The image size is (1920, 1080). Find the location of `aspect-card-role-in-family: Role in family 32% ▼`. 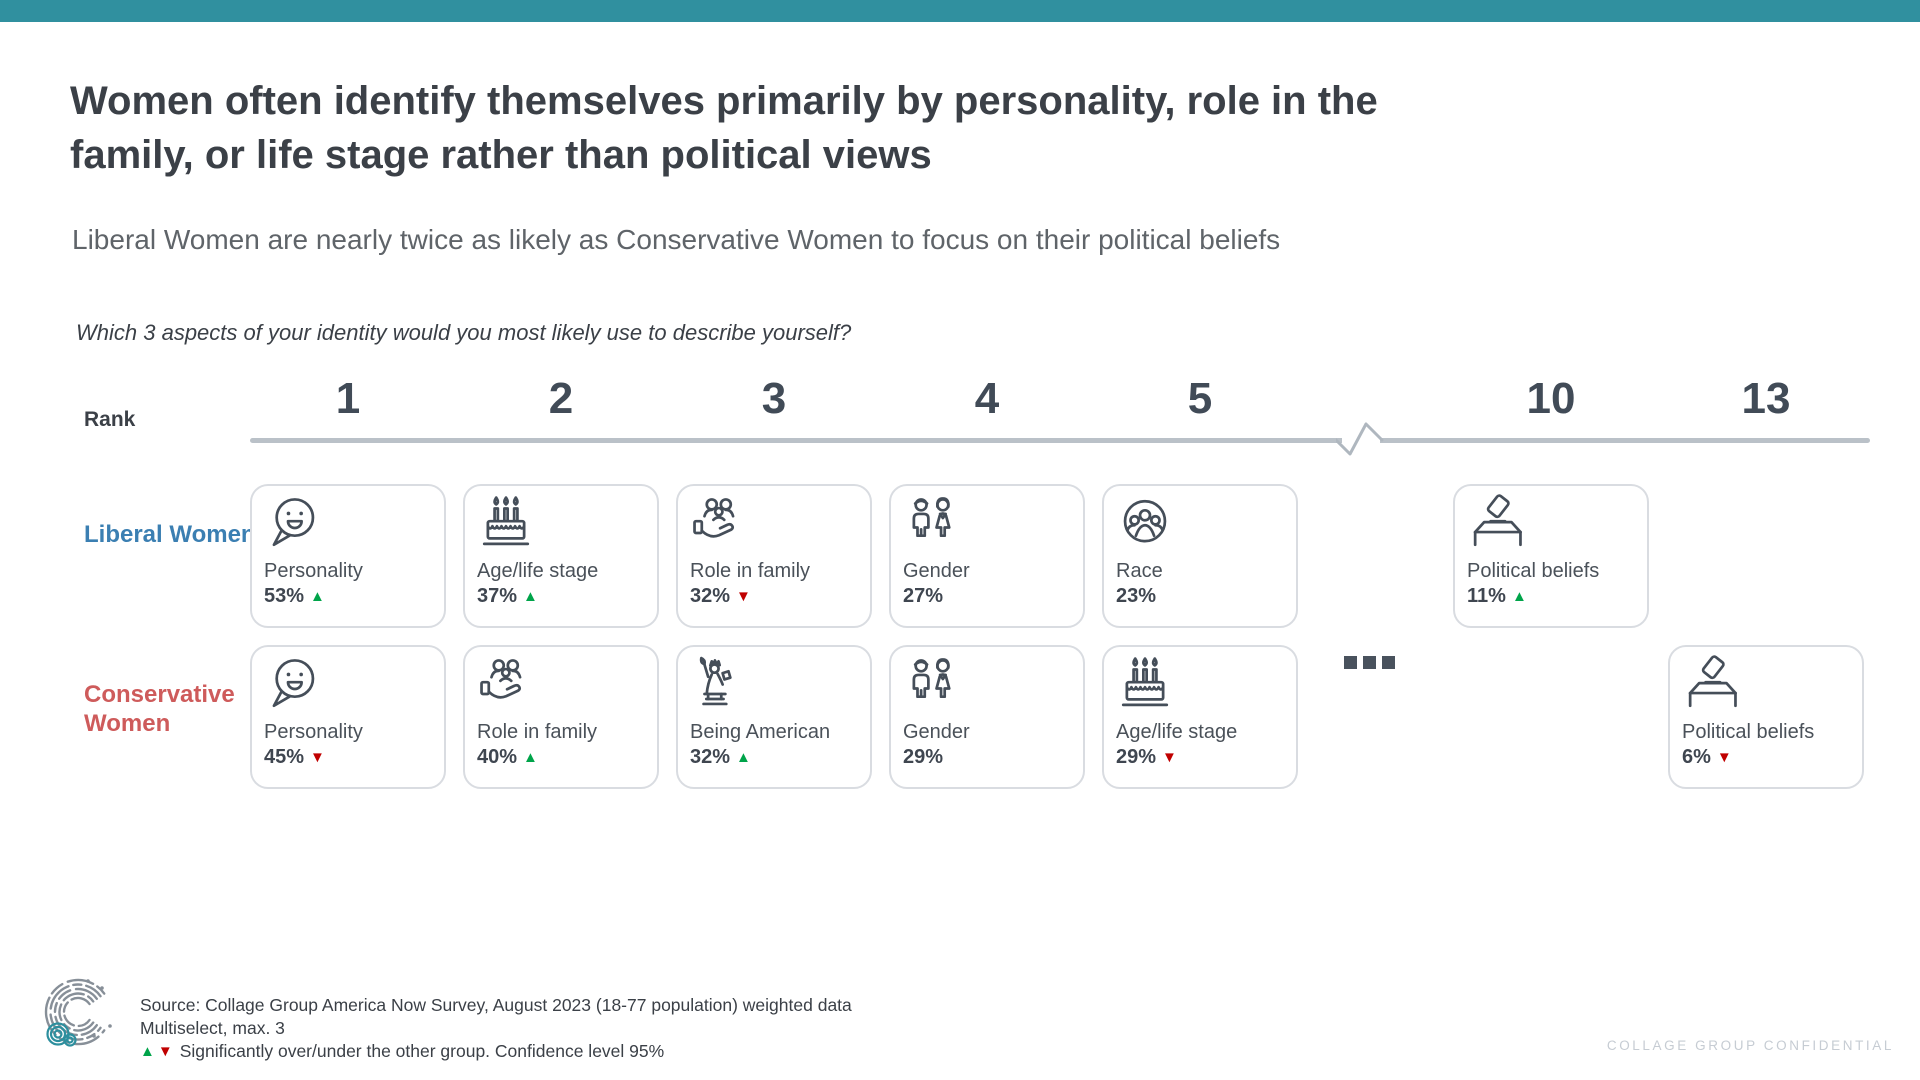

aspect-card-role-in-family: Role in family 32% ▼ is located at coordinates (774, 556).